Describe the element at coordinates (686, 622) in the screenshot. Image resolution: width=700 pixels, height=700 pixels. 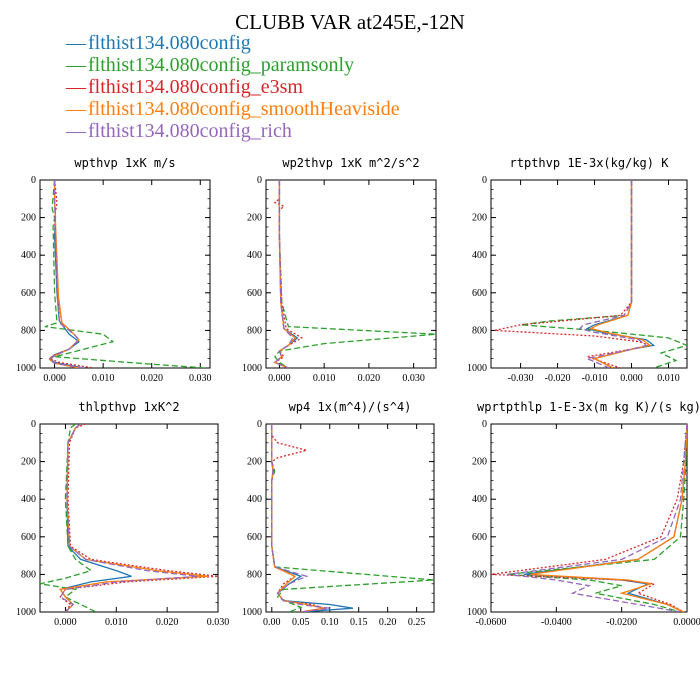
I see `x-tick-label: 0.0000` at that location.